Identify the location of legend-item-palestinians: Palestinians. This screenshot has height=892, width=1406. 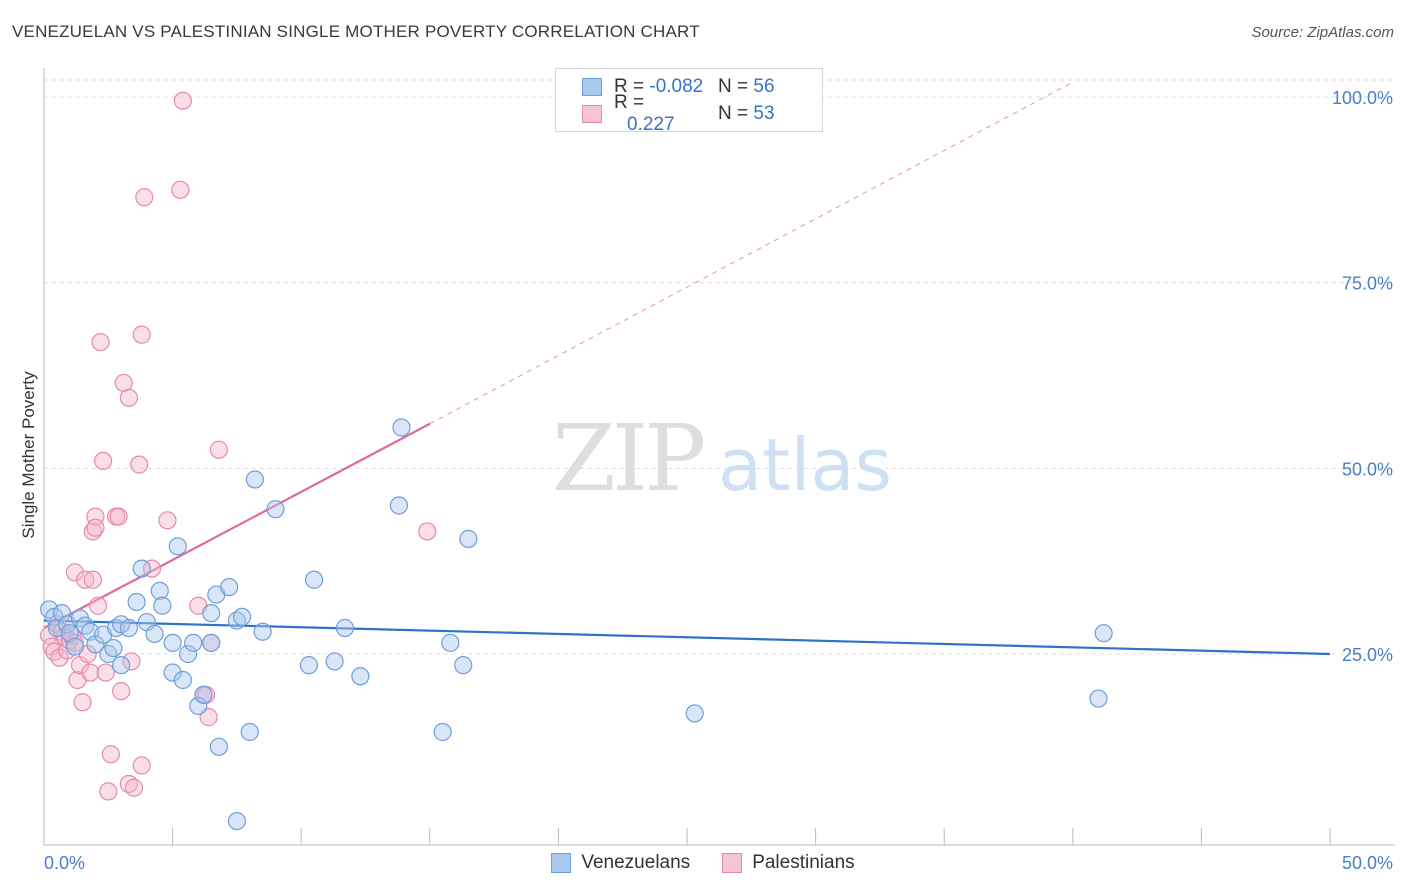
(788, 863).